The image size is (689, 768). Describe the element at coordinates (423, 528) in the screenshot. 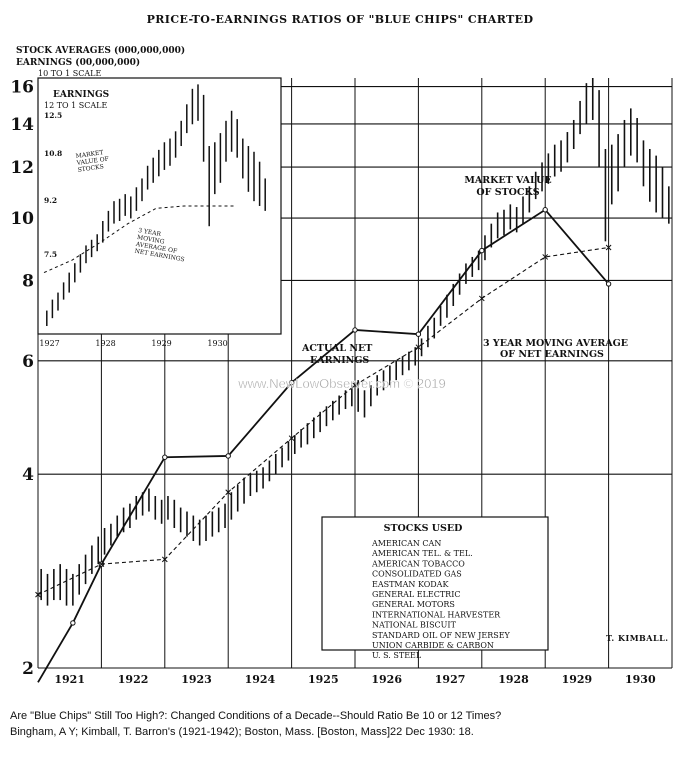

I see `stocks-used-title: STOCKS USED` at that location.